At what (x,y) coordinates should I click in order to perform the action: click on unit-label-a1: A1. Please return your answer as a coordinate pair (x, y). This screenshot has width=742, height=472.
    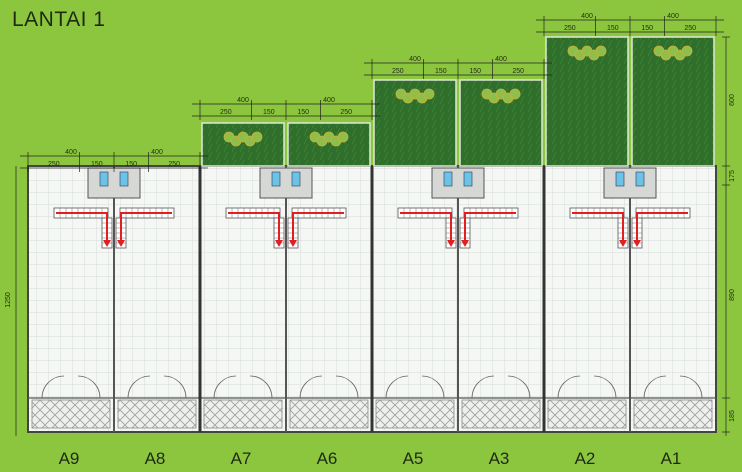
    Looking at the image, I should click on (671, 458).